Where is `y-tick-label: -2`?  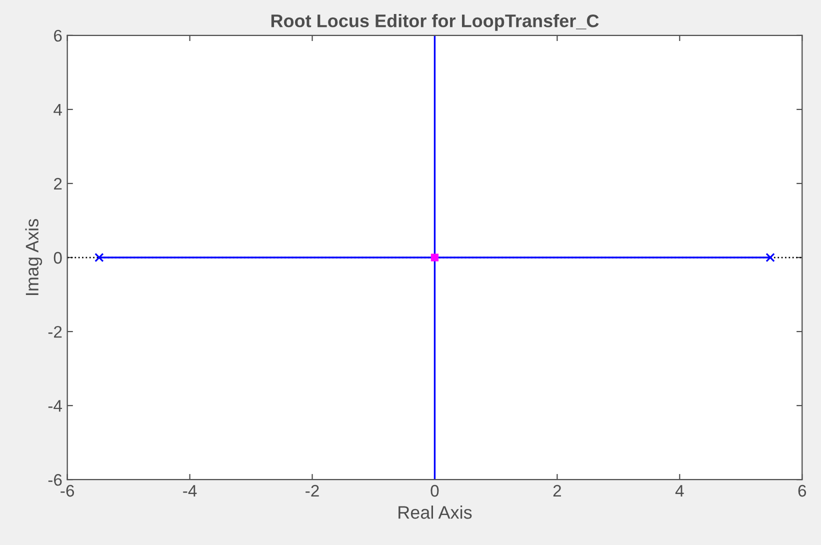 y-tick-label: -2 is located at coordinates (55, 332).